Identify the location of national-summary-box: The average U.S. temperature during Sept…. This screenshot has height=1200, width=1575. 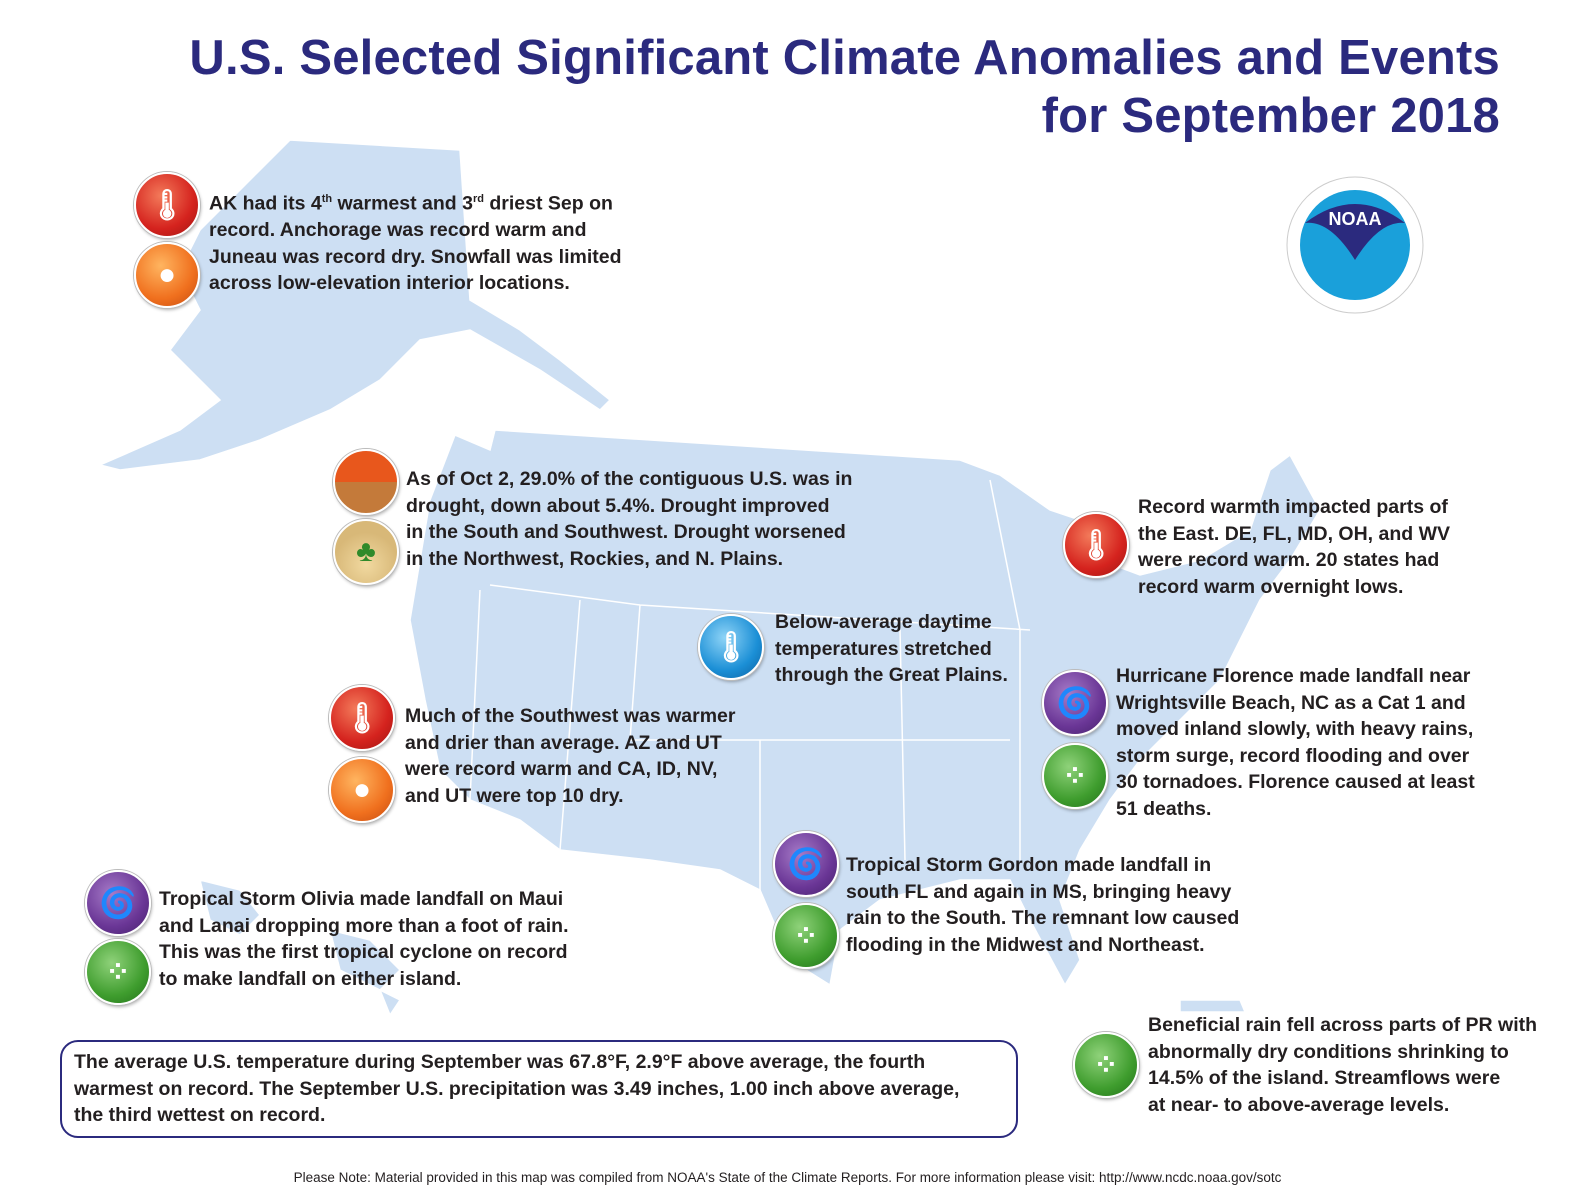
(539, 1089).